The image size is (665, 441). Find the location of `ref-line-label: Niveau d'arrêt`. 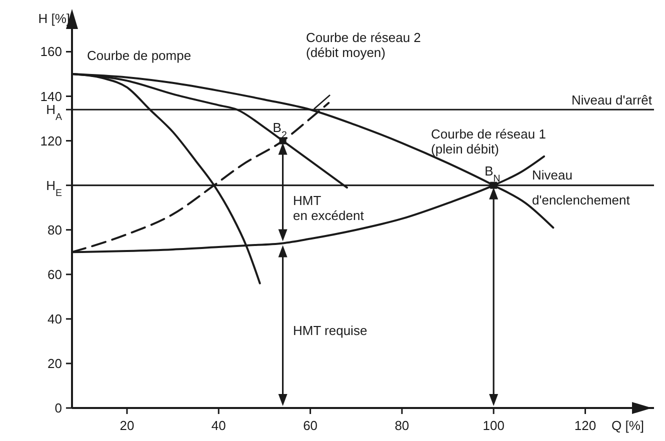

ref-line-label: Niveau d'arrêt is located at coordinates (611, 100).